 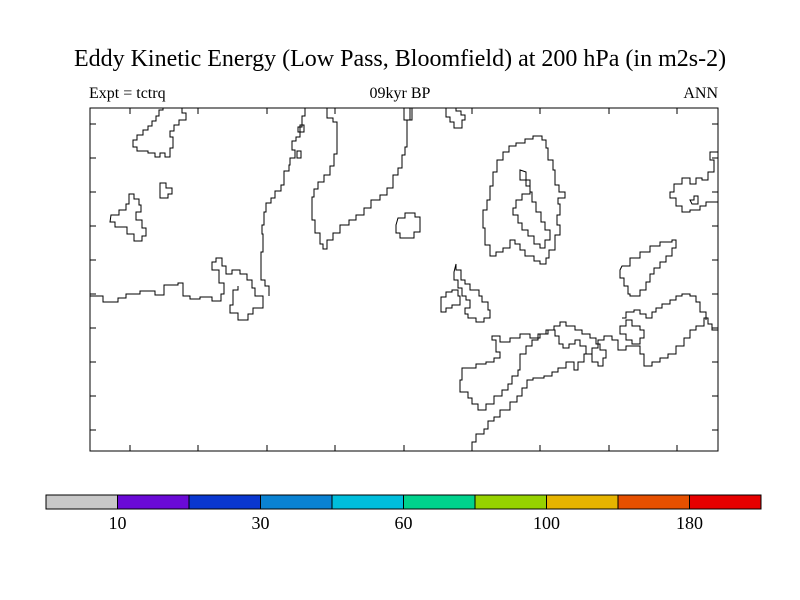 What do you see at coordinates (472, 293) in the screenshot?
I see `coastline-britain` at bounding box center [472, 293].